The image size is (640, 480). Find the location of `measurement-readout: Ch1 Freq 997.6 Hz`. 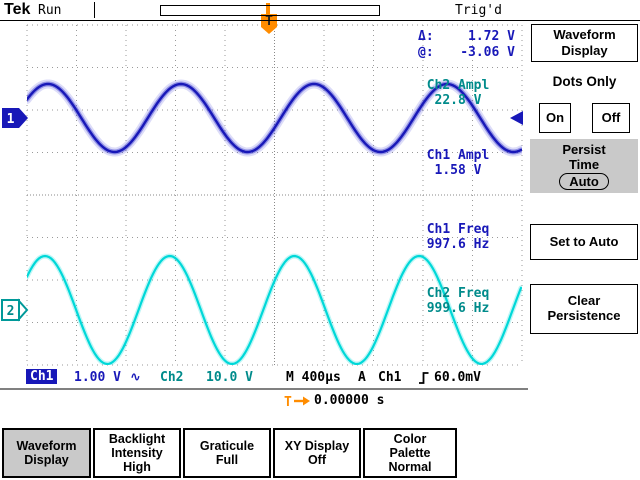

measurement-readout: Ch1 Freq 997.6 Hz is located at coordinates (458, 237).